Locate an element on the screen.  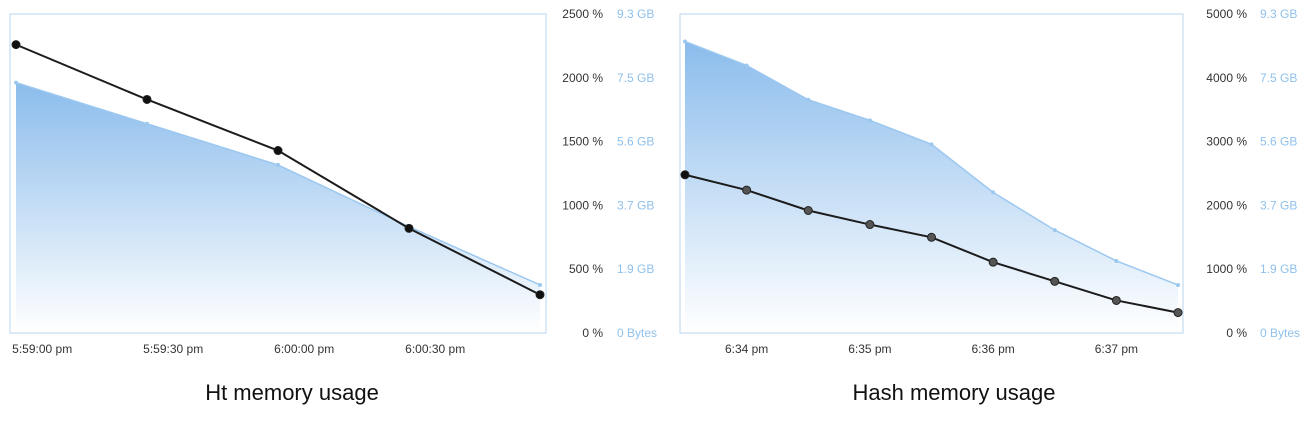
x-axis-tick-label: 6:37 pm is located at coordinates (1116, 349).